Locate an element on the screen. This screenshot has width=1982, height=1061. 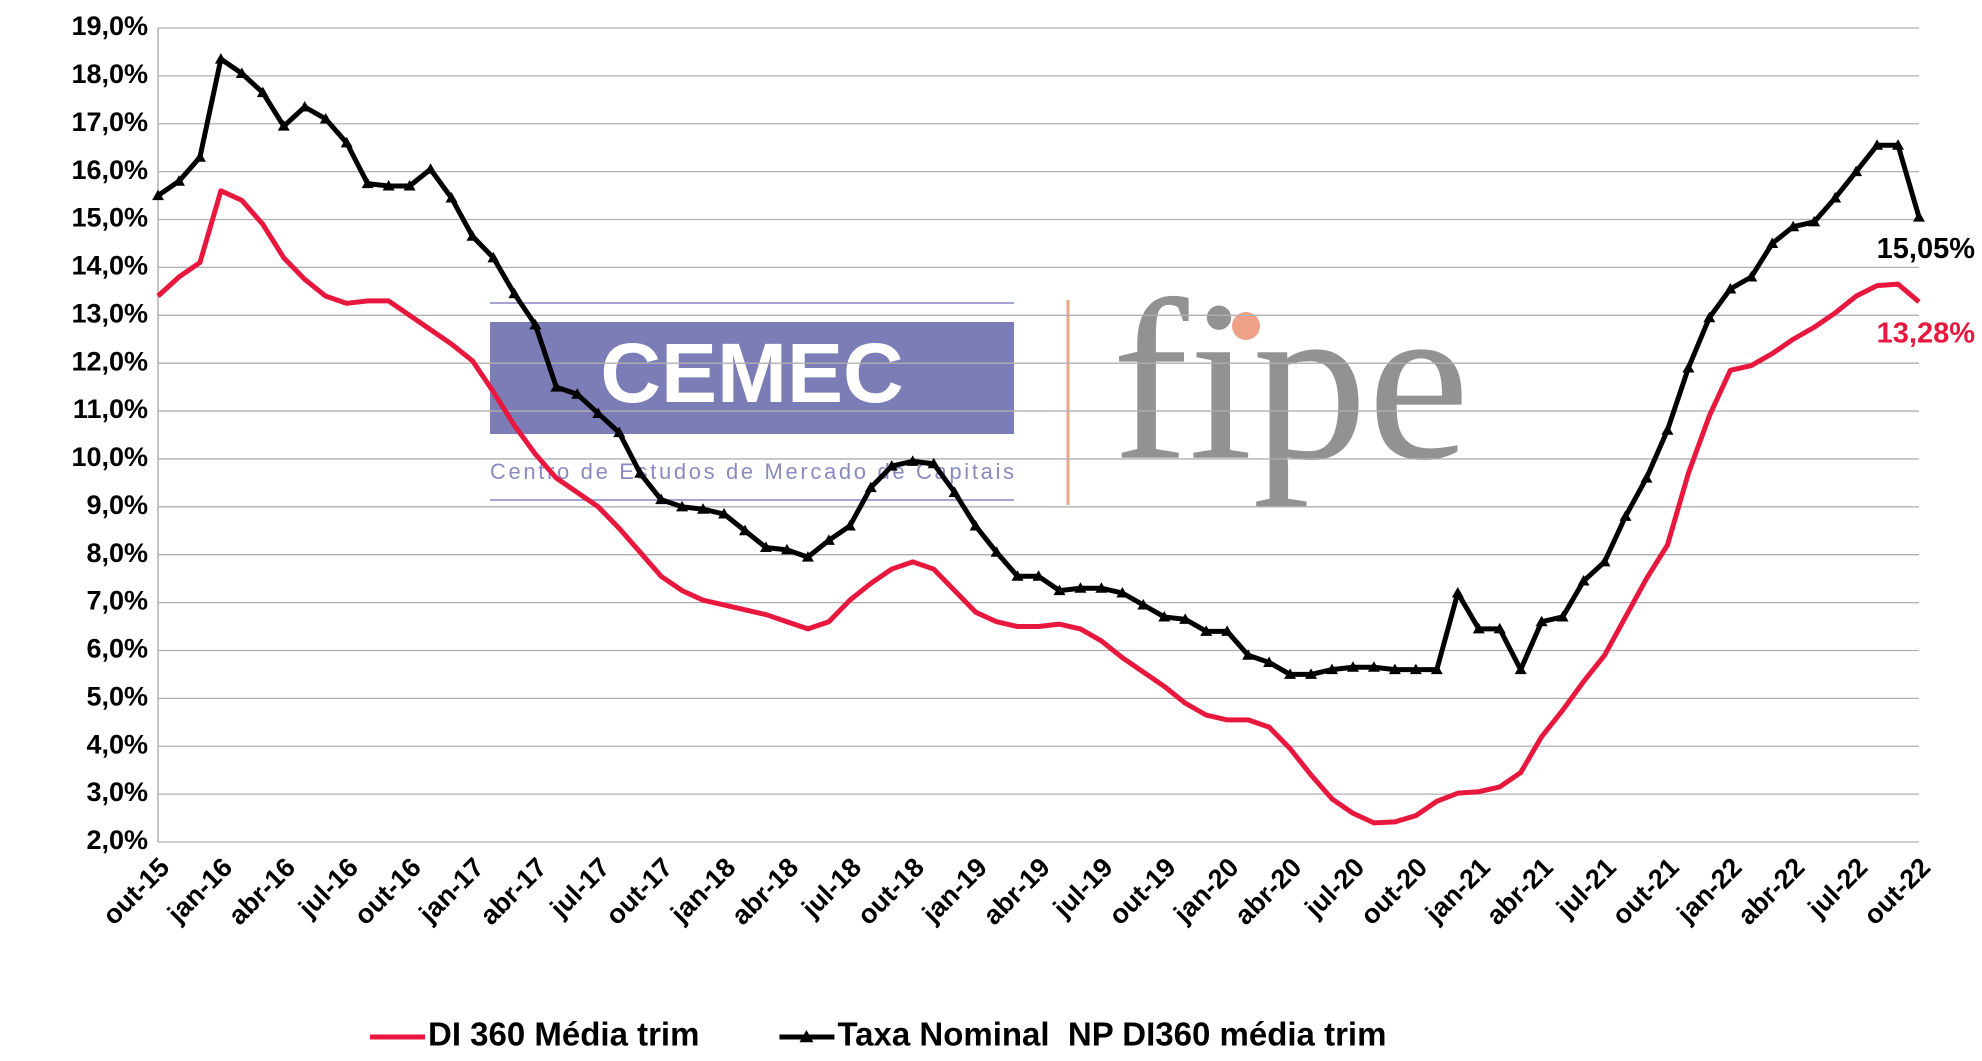
x-tick-label: abr-18 is located at coordinates (765, 891).